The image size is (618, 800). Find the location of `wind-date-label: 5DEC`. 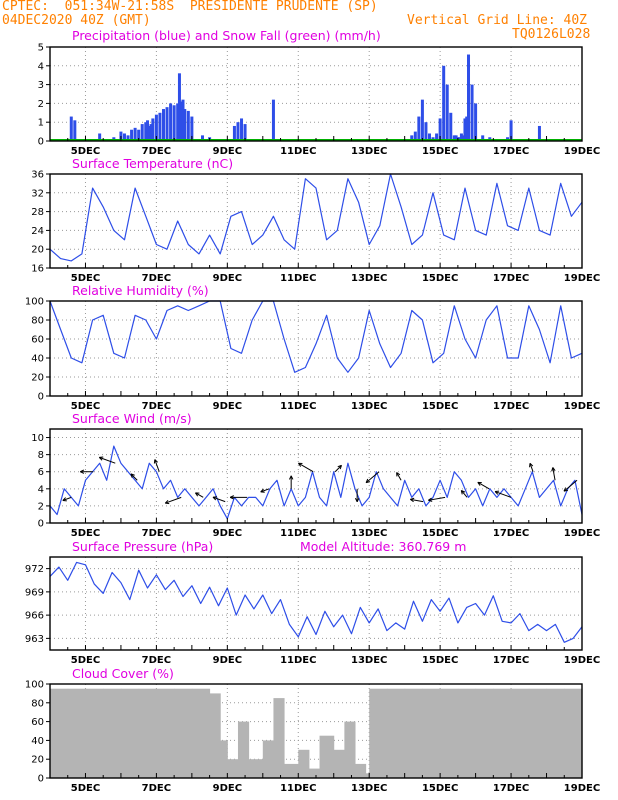

wind-date-label: 5DEC is located at coordinates (85, 533).